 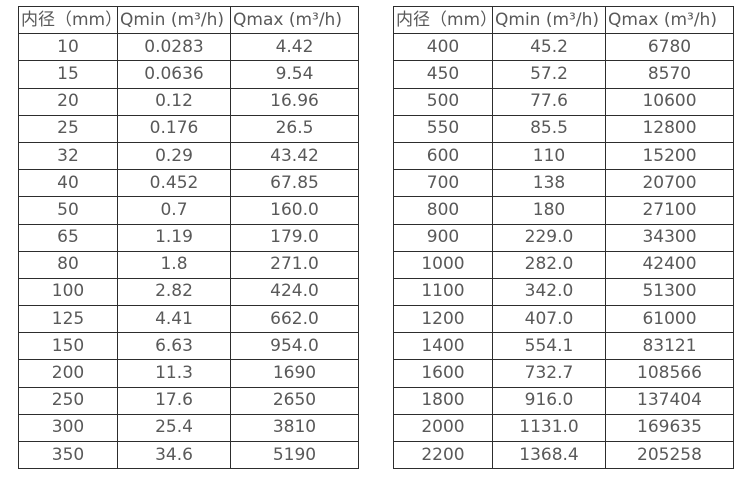 I want to click on table-row: 65 1.19 179.0, so click(x=188, y=237).